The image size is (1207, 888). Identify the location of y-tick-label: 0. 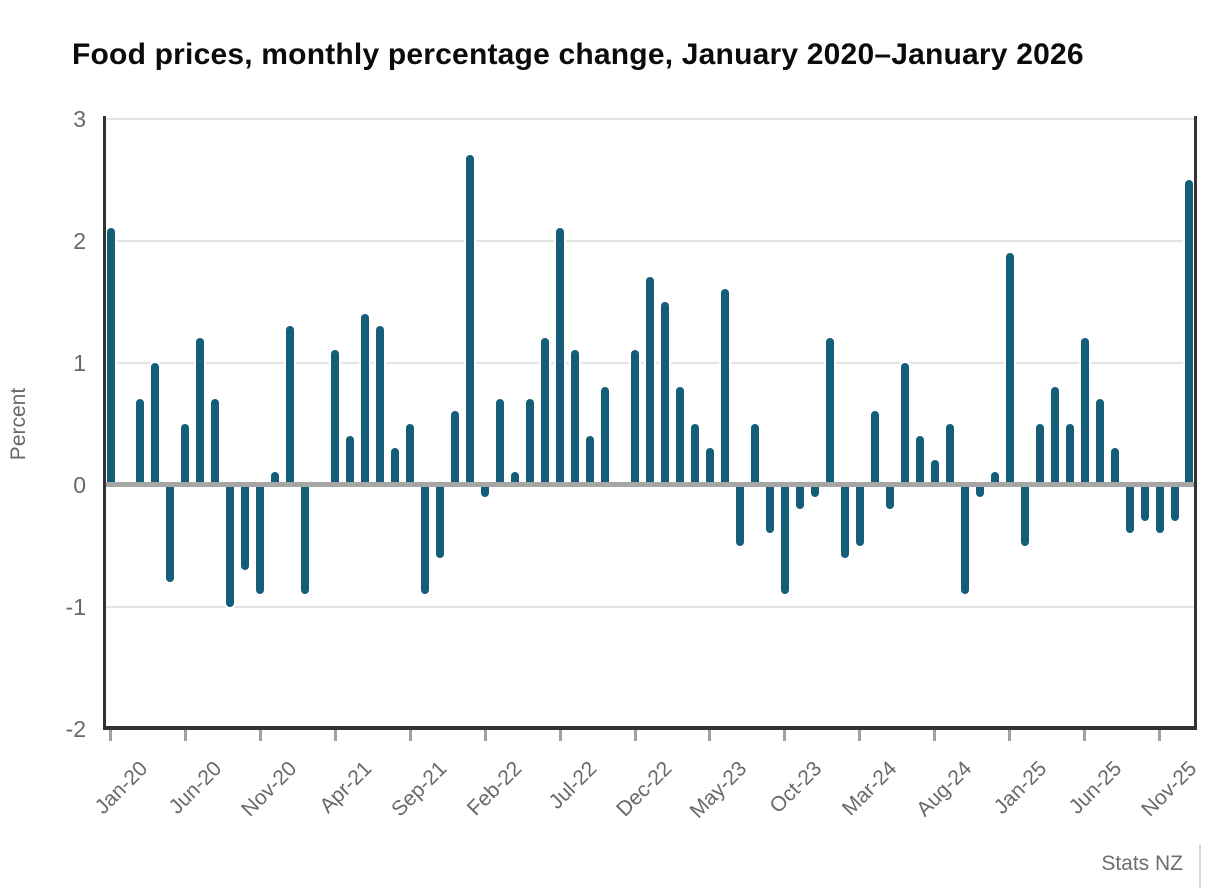
(79, 484).